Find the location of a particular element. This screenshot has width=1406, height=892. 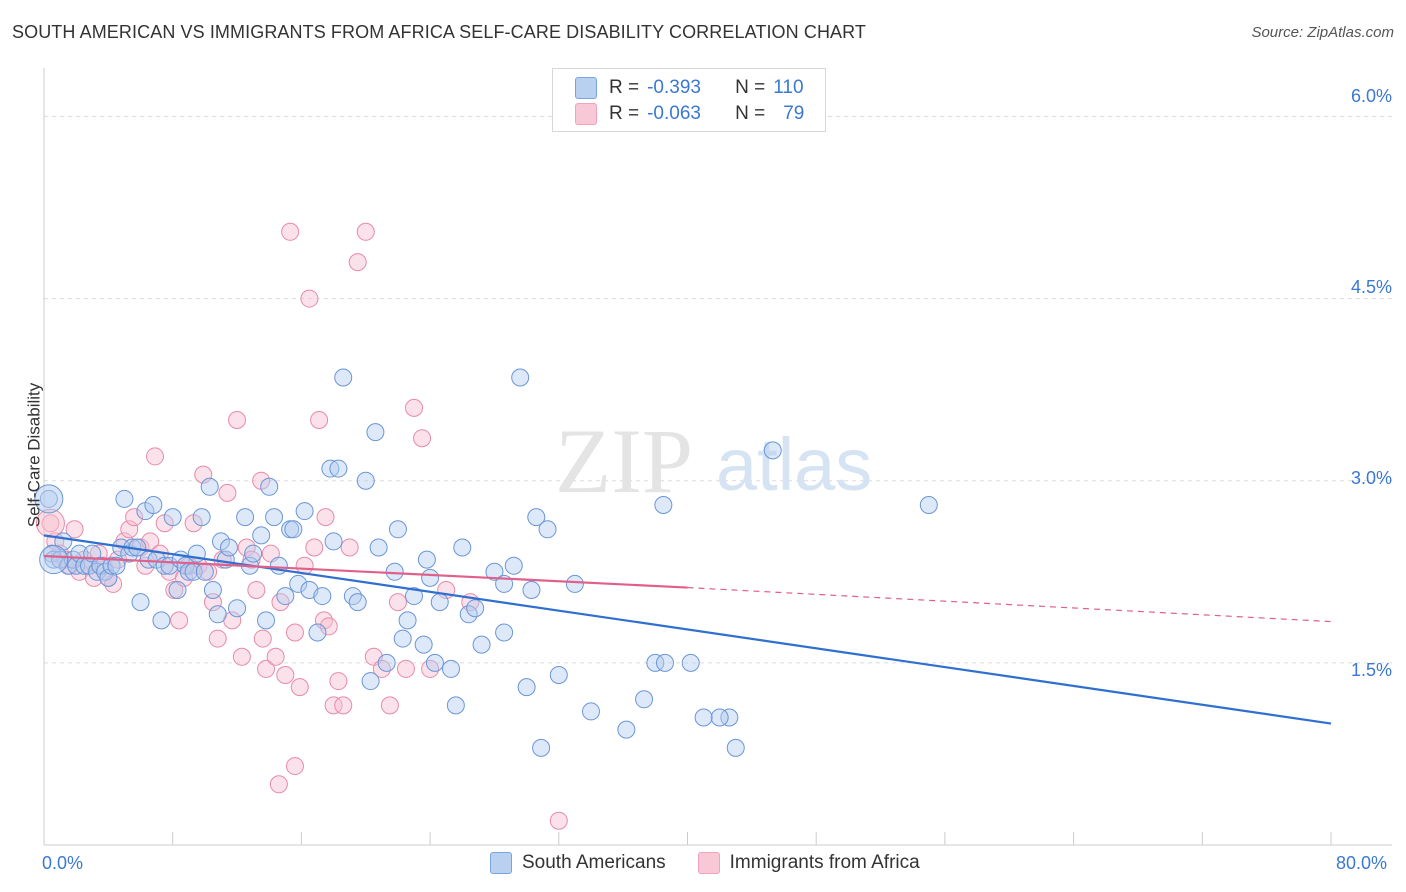

y-axis-label: Self-Care Disability is located at coordinates (34, 455).